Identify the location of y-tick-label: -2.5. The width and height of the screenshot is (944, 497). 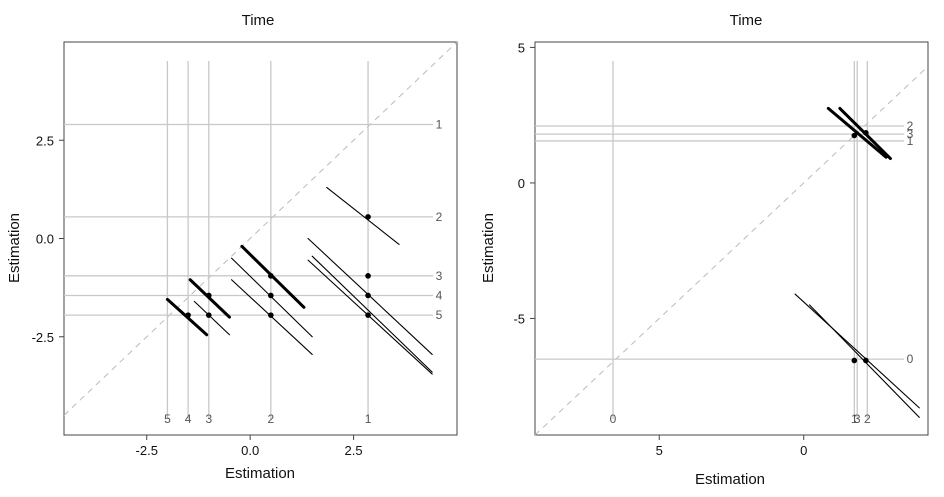
(43, 337).